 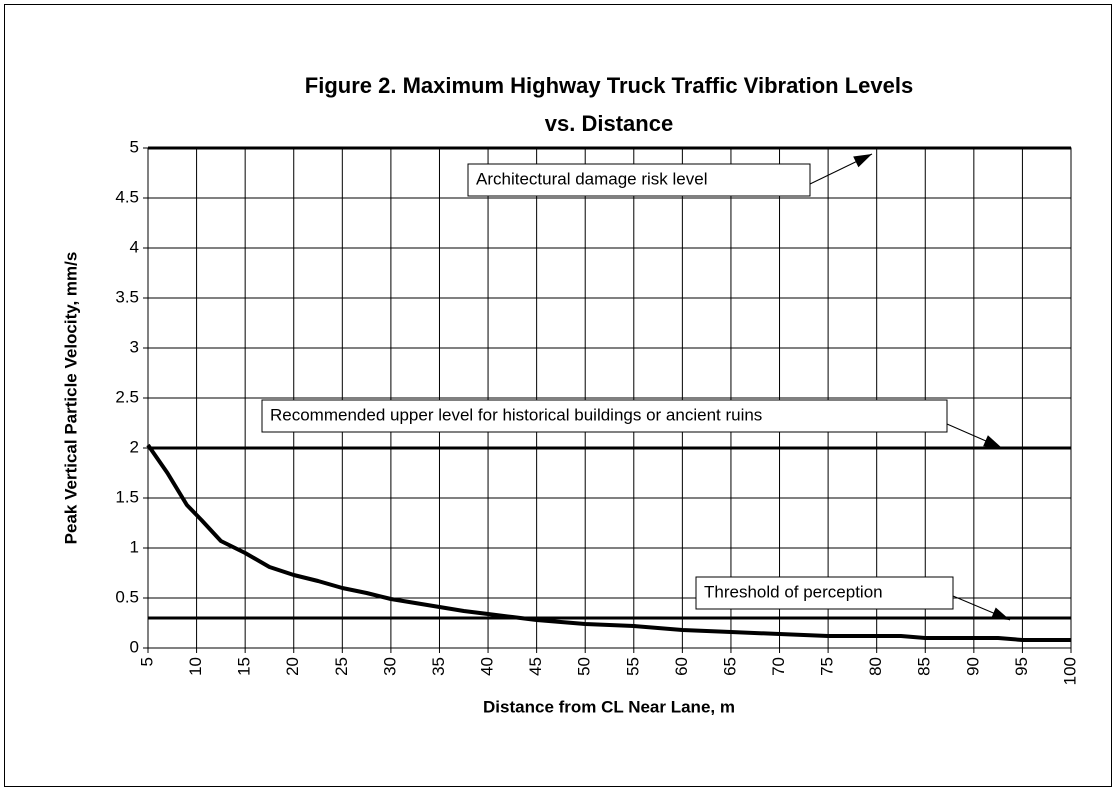 I want to click on y-tick-label: 2, so click(x=134, y=446).